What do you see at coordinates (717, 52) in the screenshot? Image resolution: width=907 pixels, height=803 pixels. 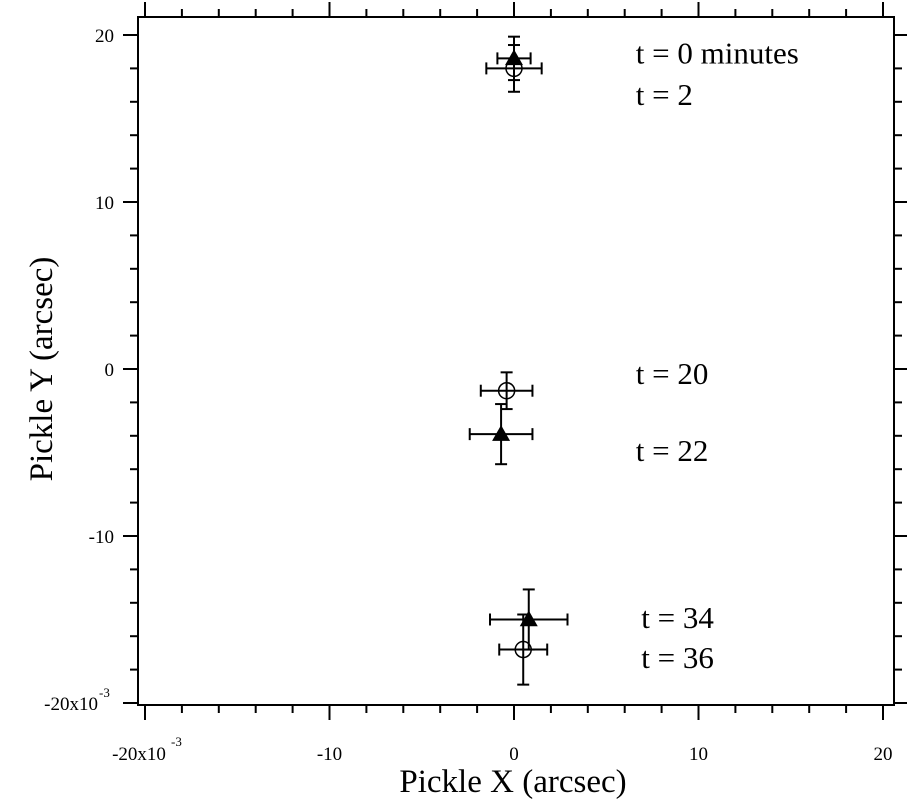 I see `time-annotation: t = 0 minutes` at bounding box center [717, 52].